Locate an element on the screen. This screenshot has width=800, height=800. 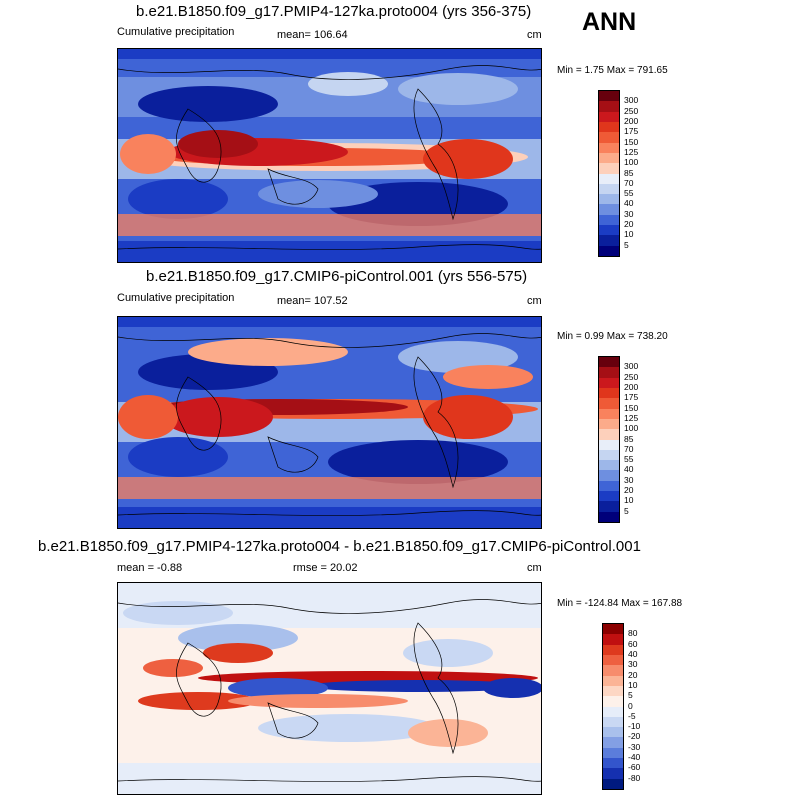
colorbar-tick-label: 20 is located at coordinates (629, 490).